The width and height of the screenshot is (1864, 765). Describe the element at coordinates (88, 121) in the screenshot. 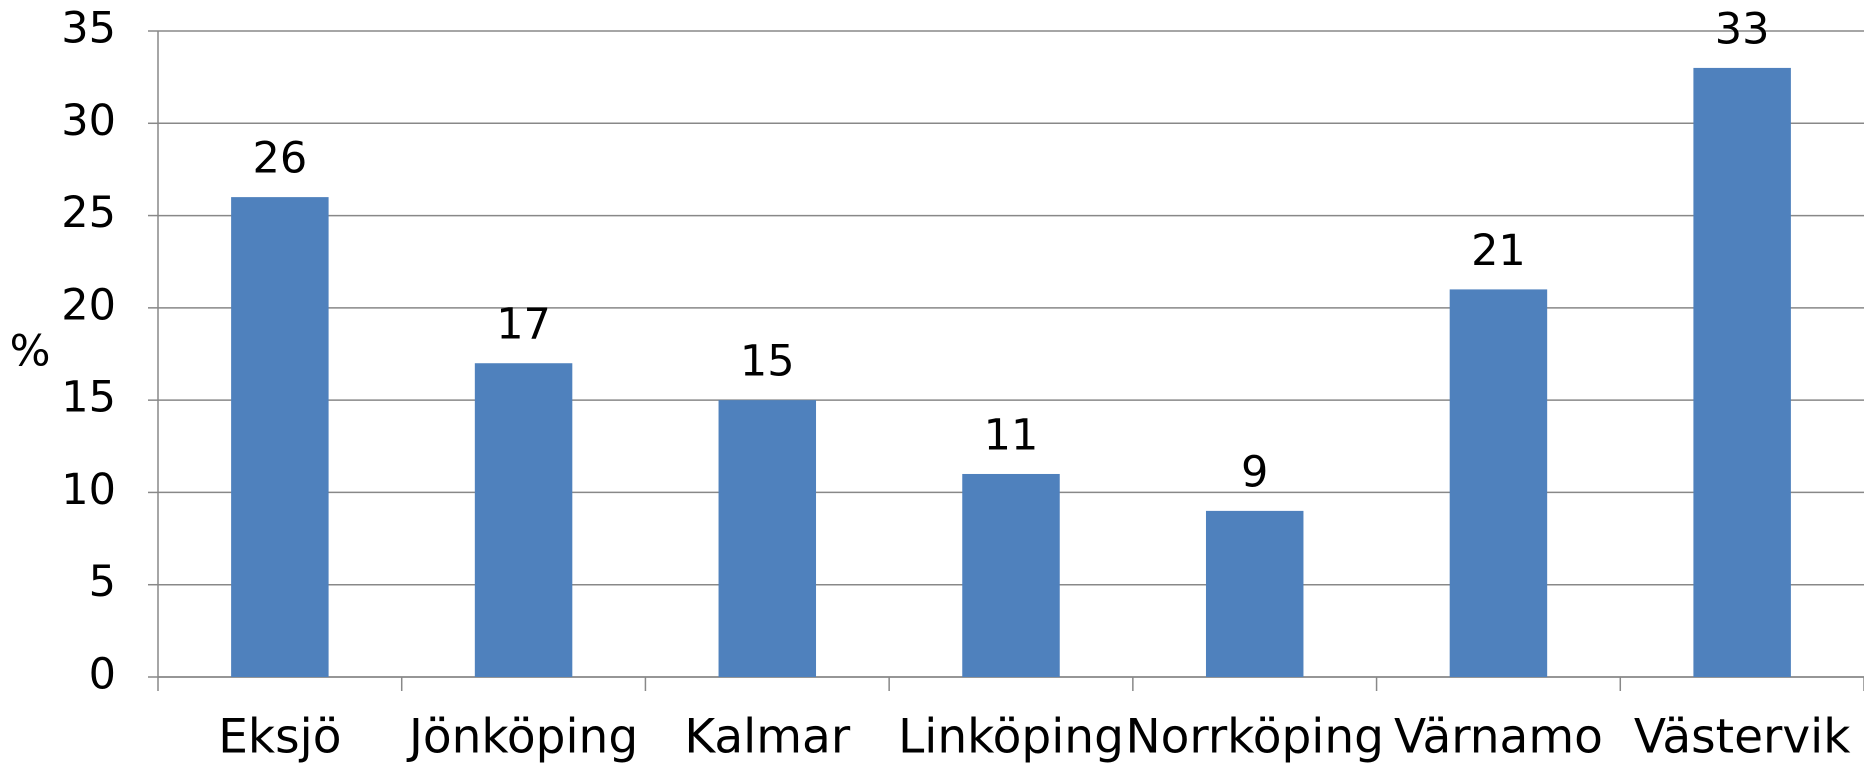

I see `y-tick-label: 30` at that location.